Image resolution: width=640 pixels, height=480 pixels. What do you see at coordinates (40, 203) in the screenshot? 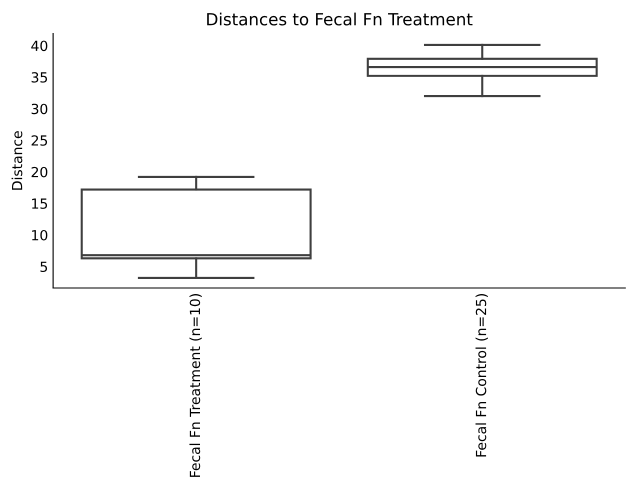
I see `y-tick-label: 15` at bounding box center [40, 203].